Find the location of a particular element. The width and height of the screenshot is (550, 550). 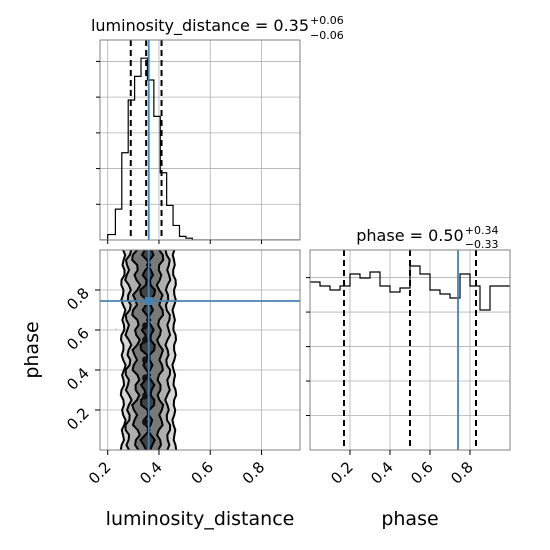

joint-panel-frame is located at coordinates (200, 350).